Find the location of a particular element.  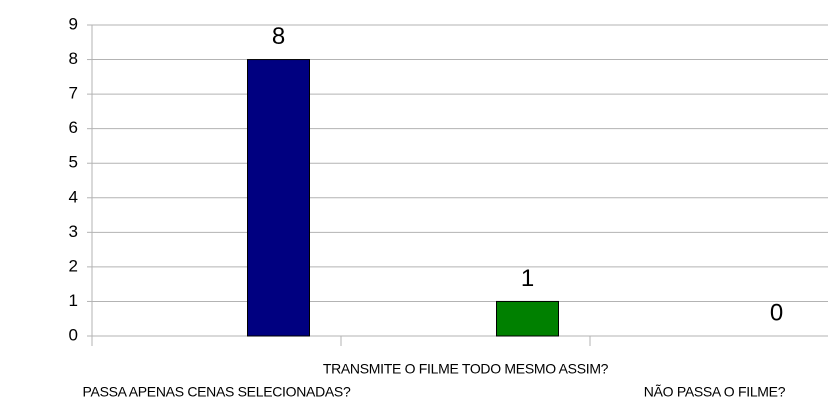

y-tick-label: 2 is located at coordinates (73, 265).